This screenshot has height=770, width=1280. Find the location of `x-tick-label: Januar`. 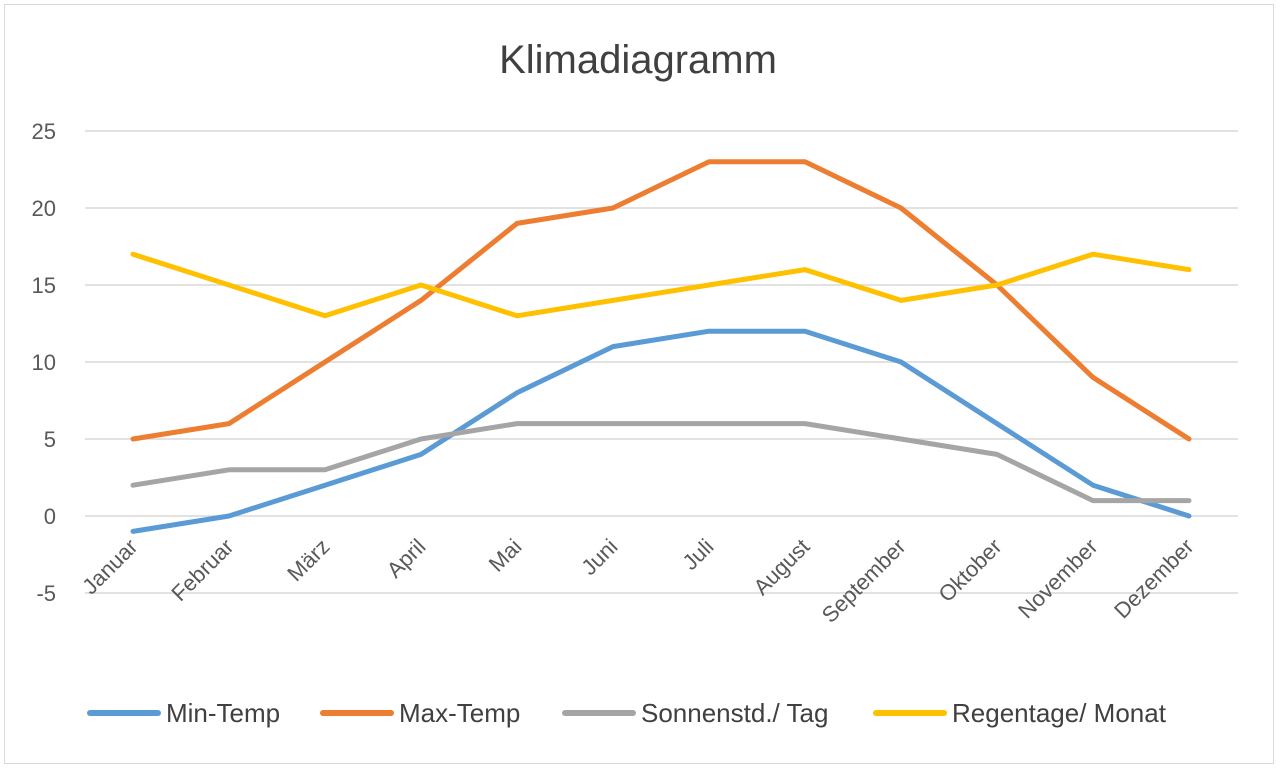

x-tick-label: Januar is located at coordinates (109, 566).